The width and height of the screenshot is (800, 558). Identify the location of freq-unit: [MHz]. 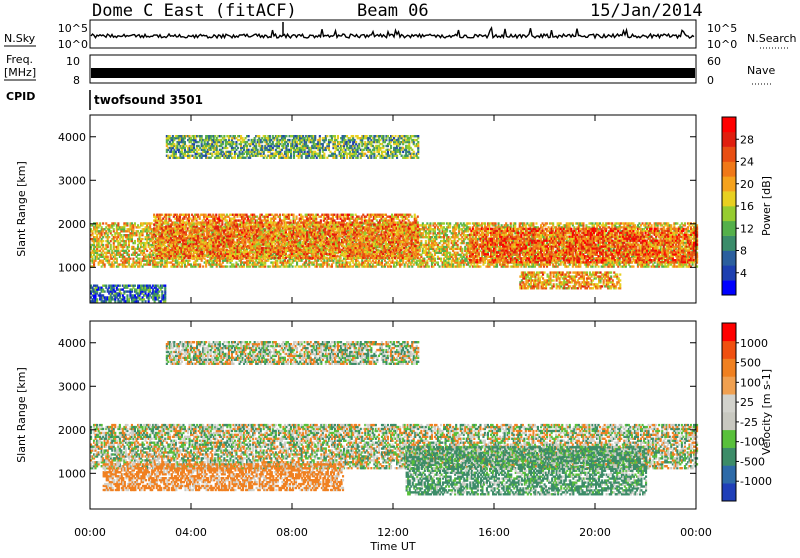
(20, 72).